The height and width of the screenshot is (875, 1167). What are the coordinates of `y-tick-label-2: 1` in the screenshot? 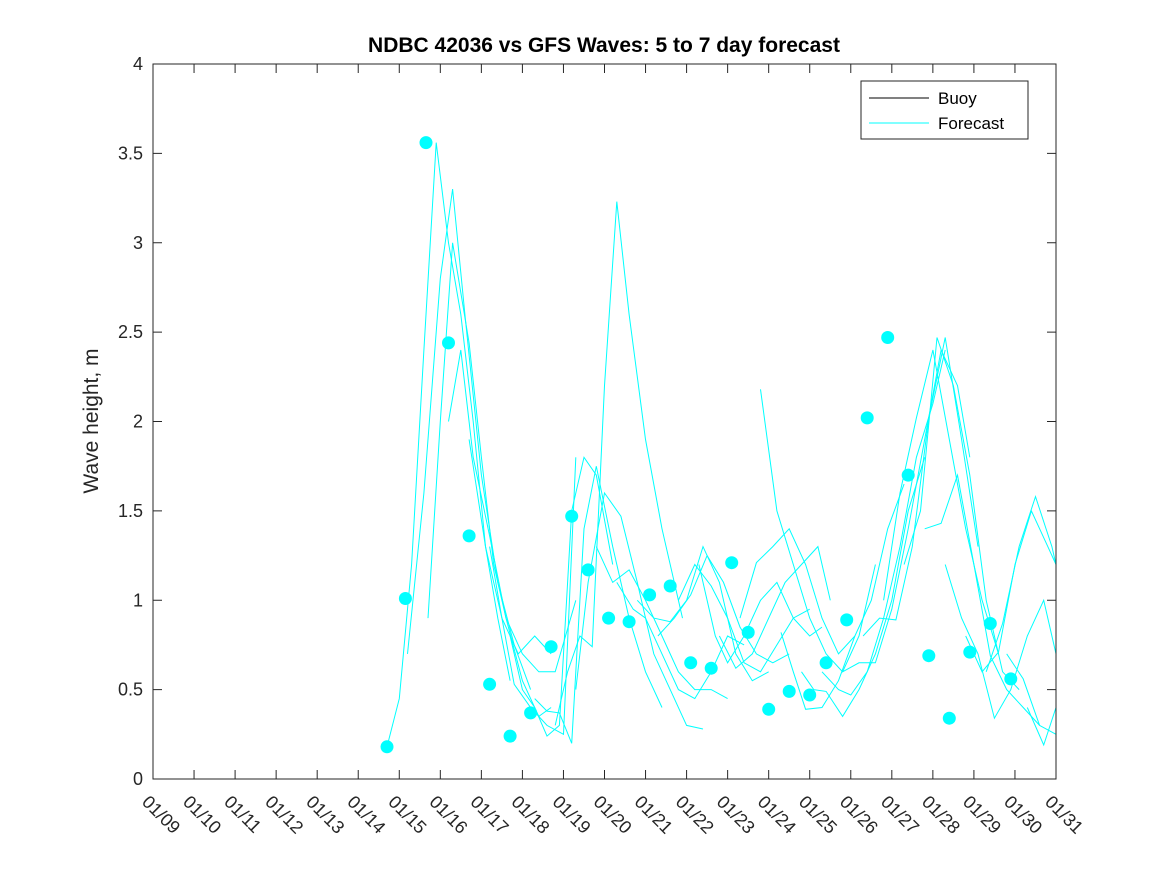 It's located at (138, 600).